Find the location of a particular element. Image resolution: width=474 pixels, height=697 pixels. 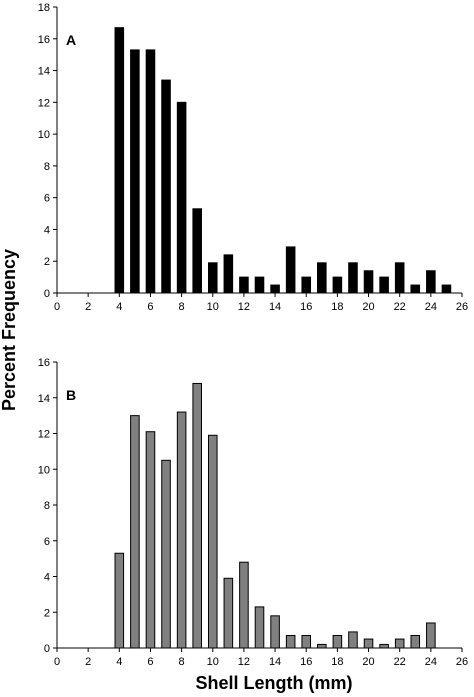

panel-label-a: A is located at coordinates (71, 40).